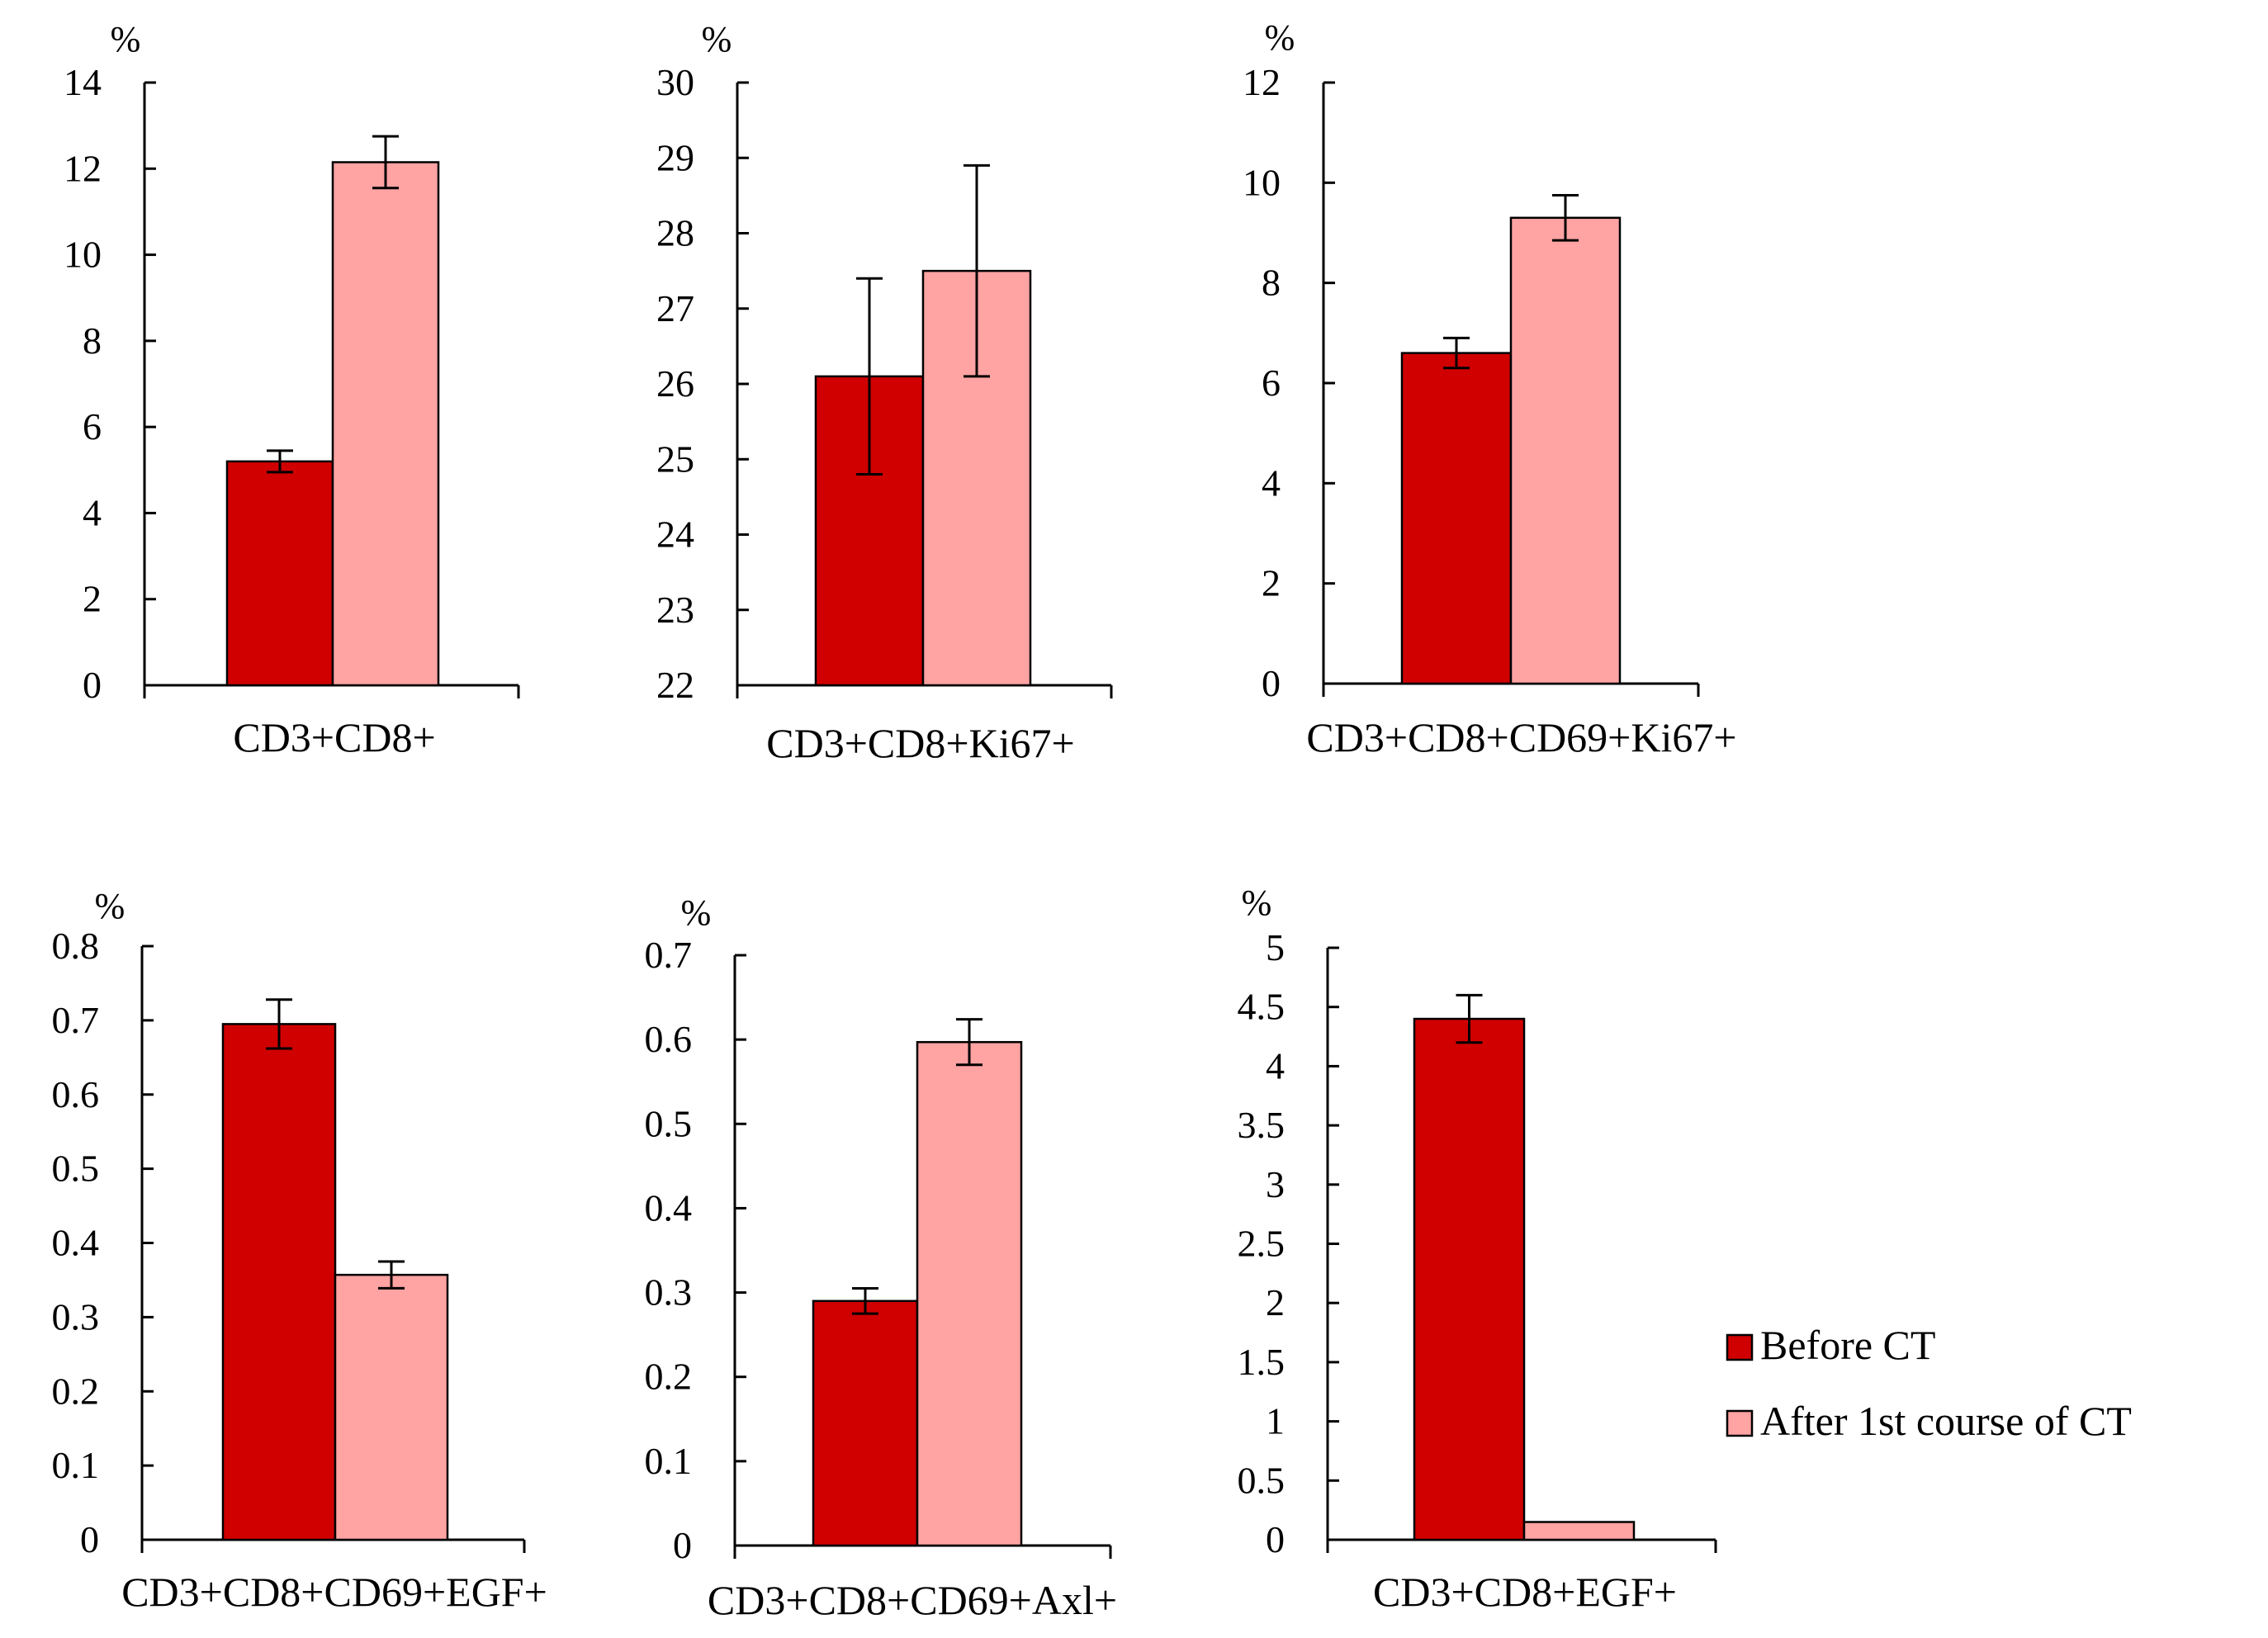 The image size is (2268, 1638). What do you see at coordinates (675, 459) in the screenshot?
I see `y-tick-label: 25` at bounding box center [675, 459].